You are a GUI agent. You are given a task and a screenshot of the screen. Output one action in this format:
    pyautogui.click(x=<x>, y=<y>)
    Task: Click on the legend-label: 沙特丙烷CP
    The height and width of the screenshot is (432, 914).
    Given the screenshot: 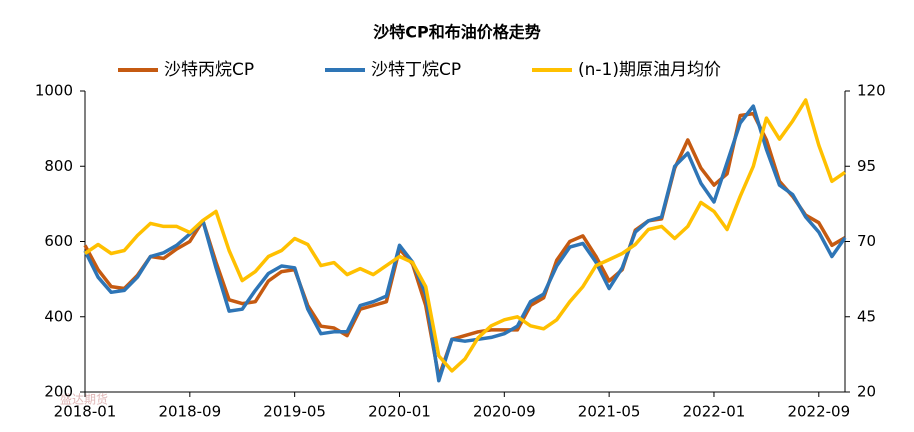 What is the action you would take?
    pyautogui.click(x=209, y=70)
    